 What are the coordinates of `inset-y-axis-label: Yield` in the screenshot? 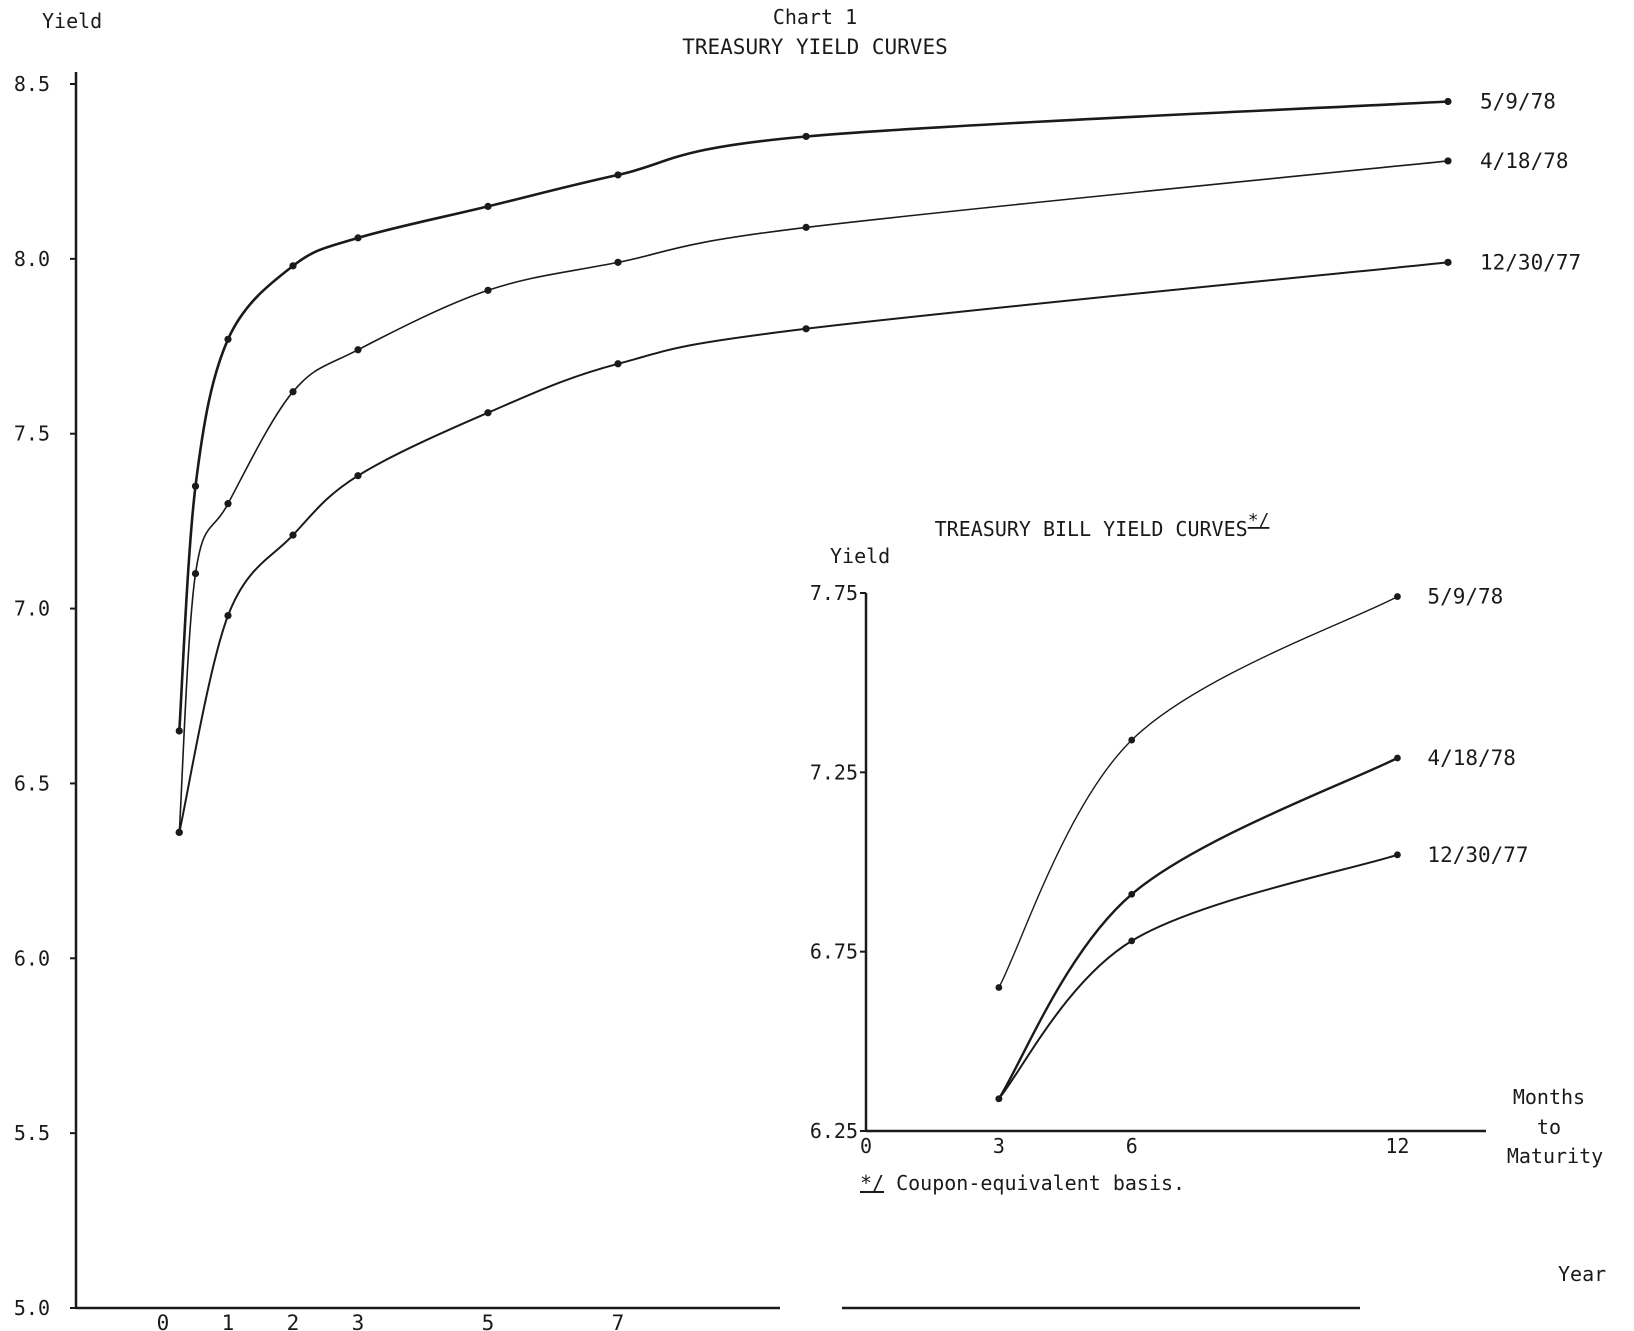 It's located at (860, 556).